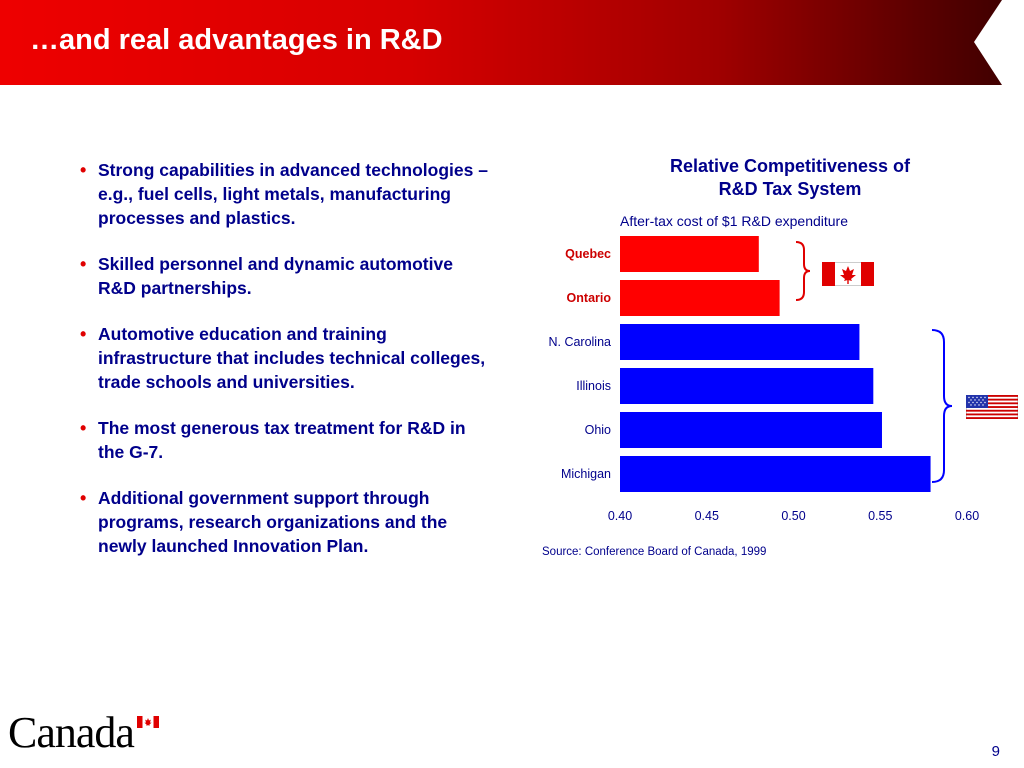  I want to click on category-label: Ohio, so click(598, 430).